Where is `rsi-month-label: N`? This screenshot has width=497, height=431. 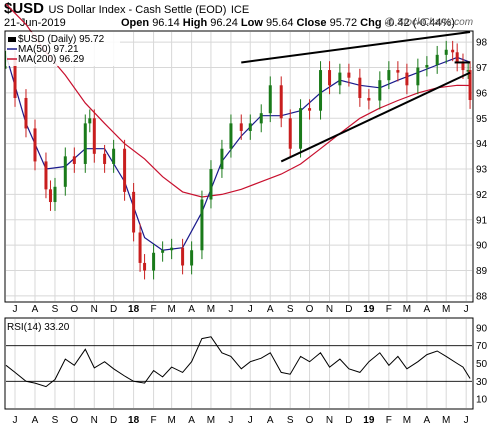
rsi-month-label: N is located at coordinates (329, 420).